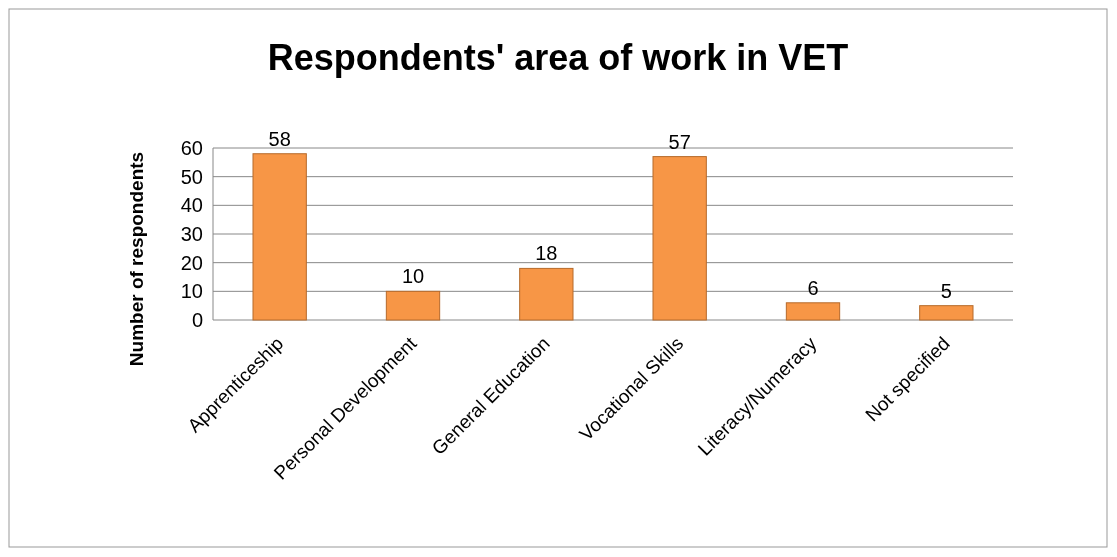  Describe the element at coordinates (191, 291) in the screenshot. I see `y-tick-label: 10` at that location.